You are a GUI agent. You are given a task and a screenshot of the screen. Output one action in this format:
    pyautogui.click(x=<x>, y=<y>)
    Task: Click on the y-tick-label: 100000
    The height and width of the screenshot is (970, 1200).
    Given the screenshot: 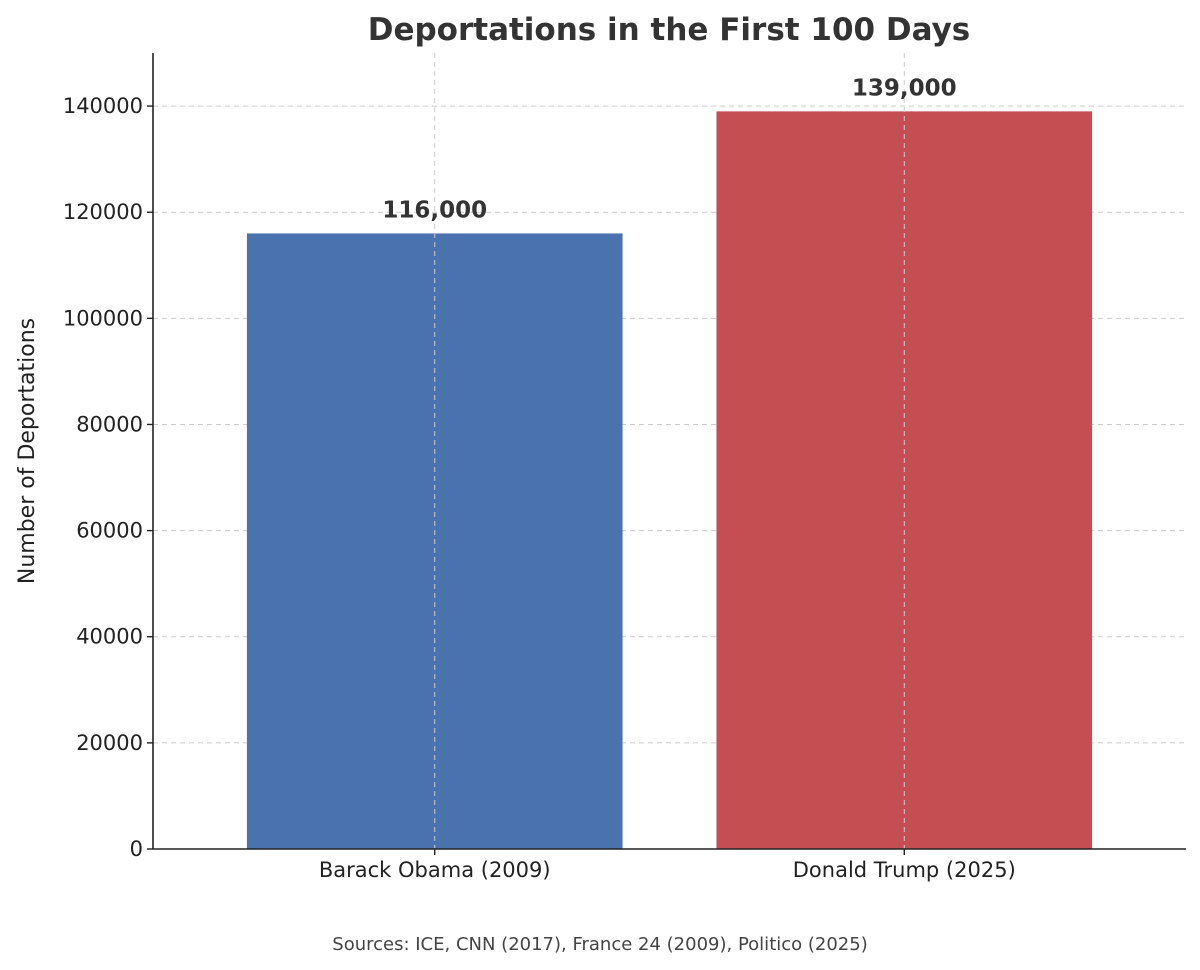 What is the action you would take?
    pyautogui.click(x=103, y=318)
    